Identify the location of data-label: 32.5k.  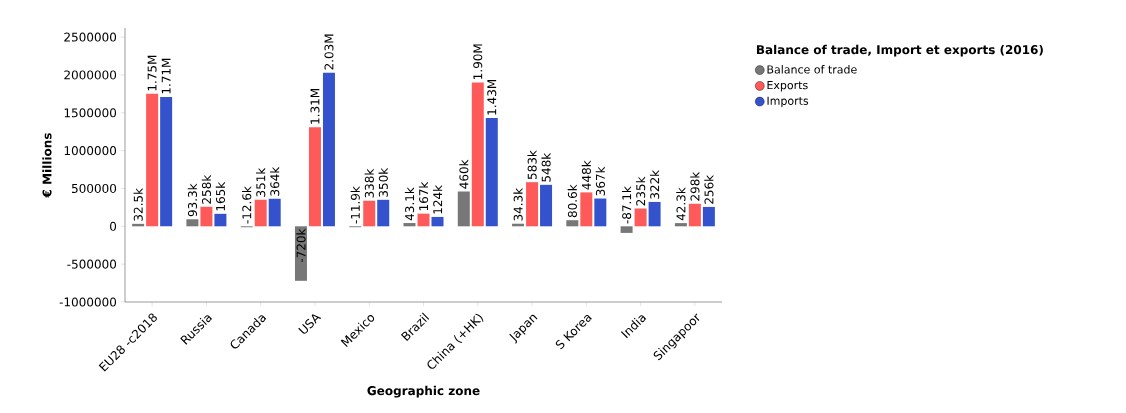
(138, 204).